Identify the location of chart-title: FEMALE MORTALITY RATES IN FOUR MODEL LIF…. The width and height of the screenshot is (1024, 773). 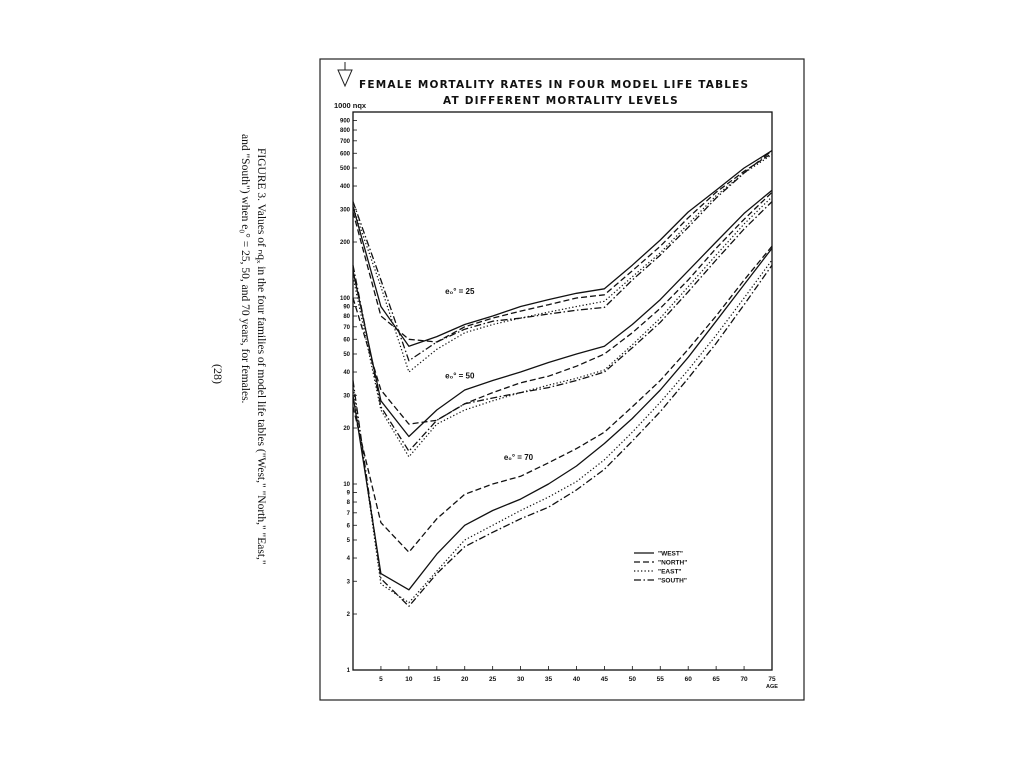
(554, 85).